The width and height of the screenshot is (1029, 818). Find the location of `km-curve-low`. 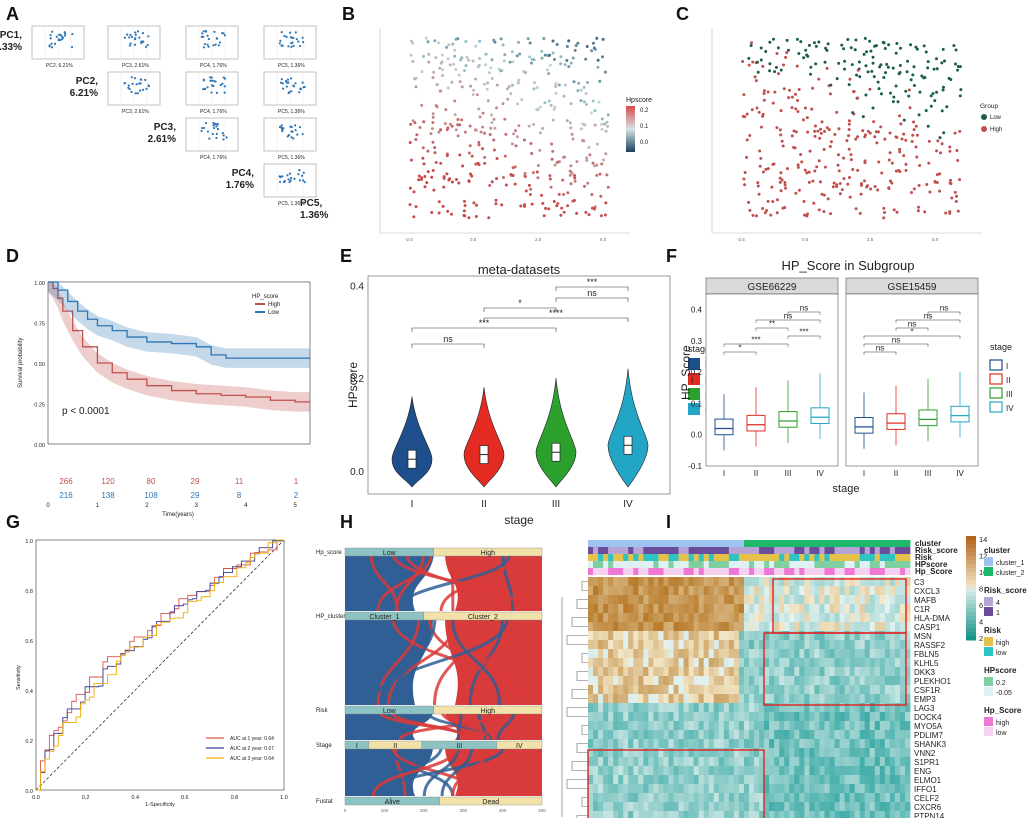

km-curve-low is located at coordinates (179, 320).